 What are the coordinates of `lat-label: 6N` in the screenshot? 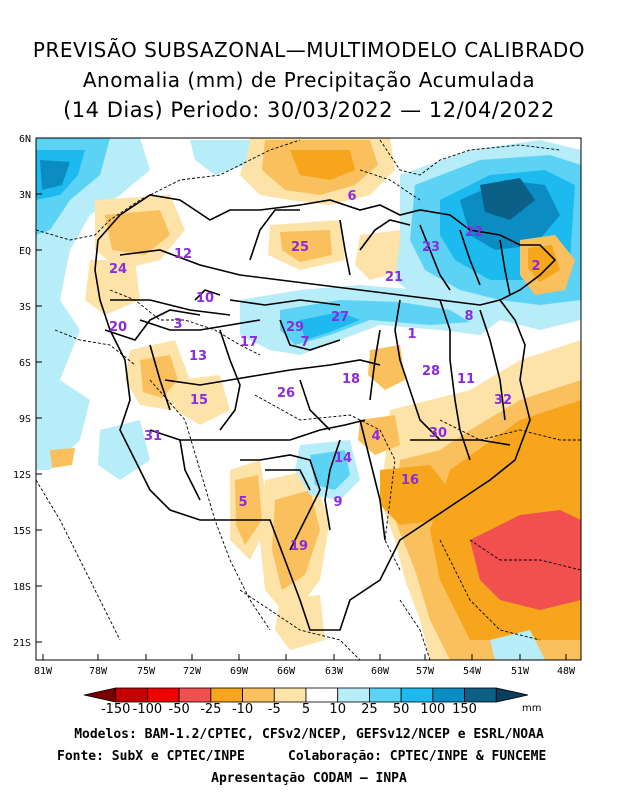 It's located at (25, 139).